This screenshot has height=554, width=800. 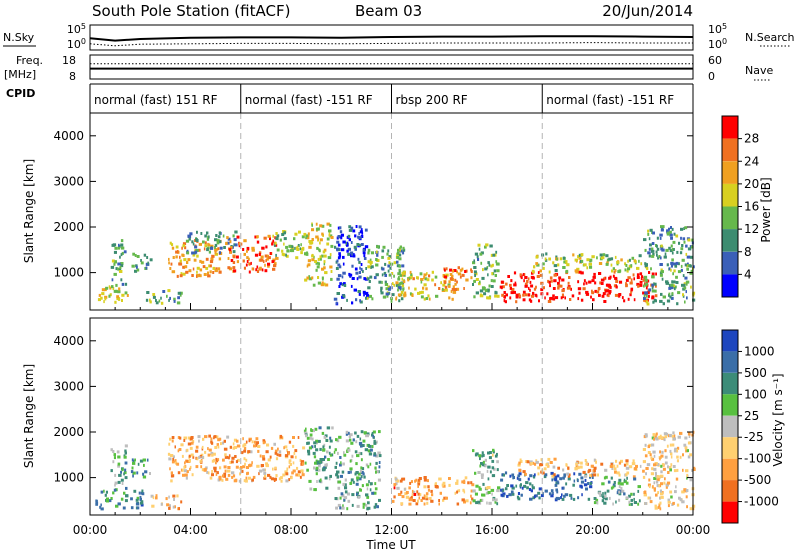 I want to click on noise-left-top-tick: 105, so click(x=76, y=29).